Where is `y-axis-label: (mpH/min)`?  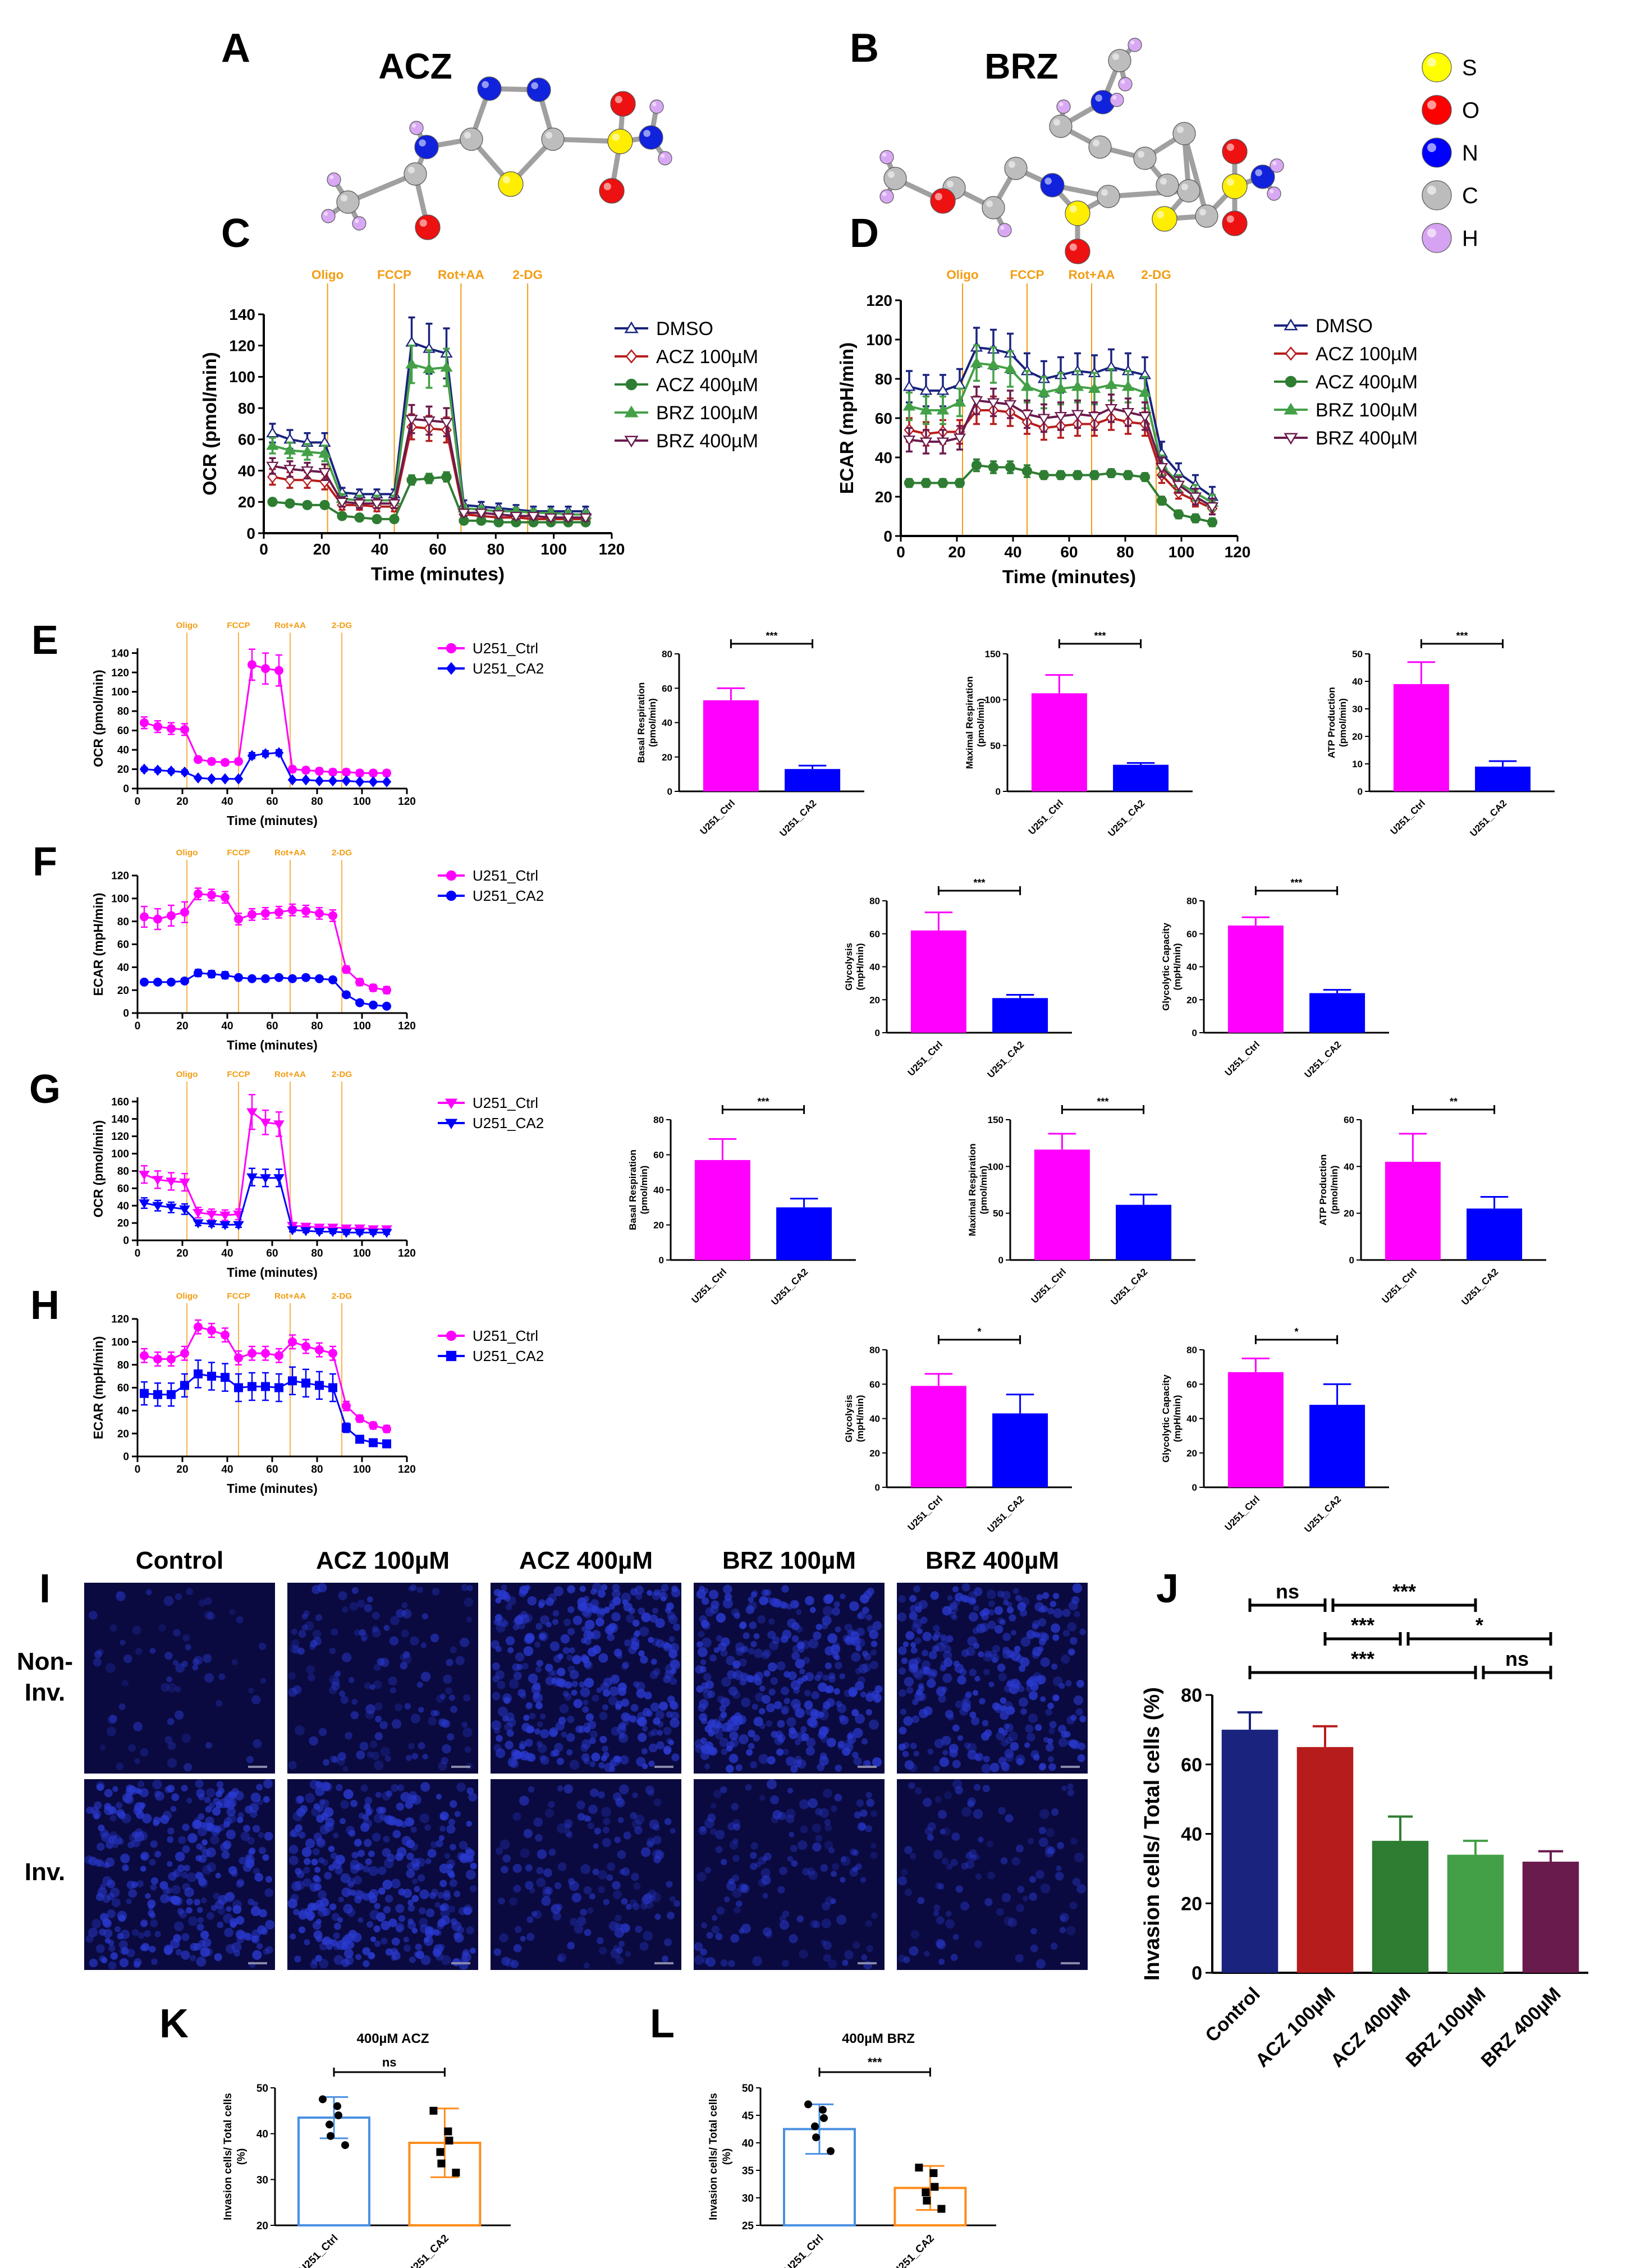
y-axis-label: (mpH/min) is located at coordinates (860, 1418).